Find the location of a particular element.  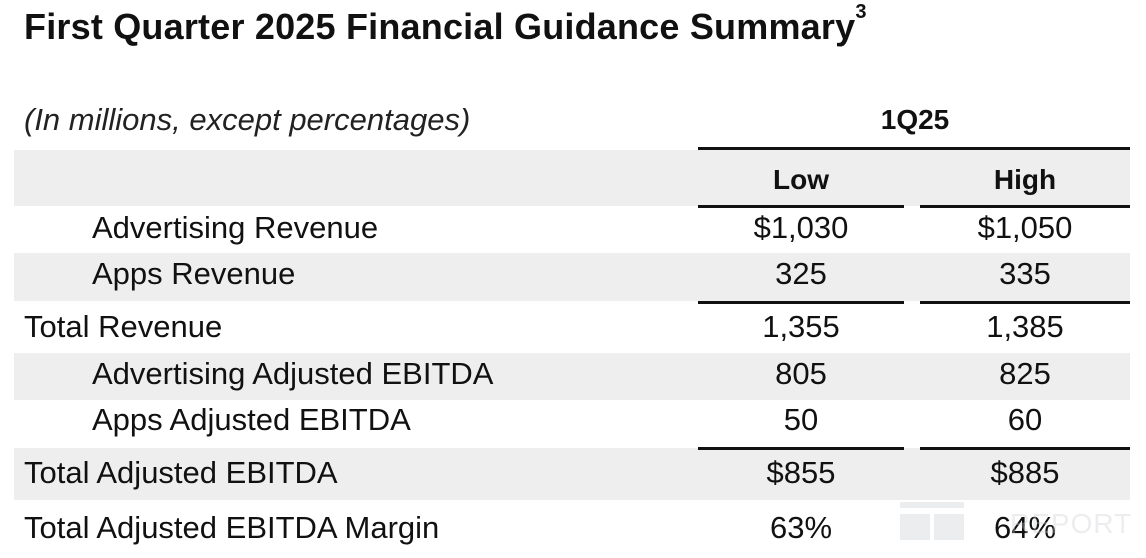

column-rule-low is located at coordinates (801, 206).